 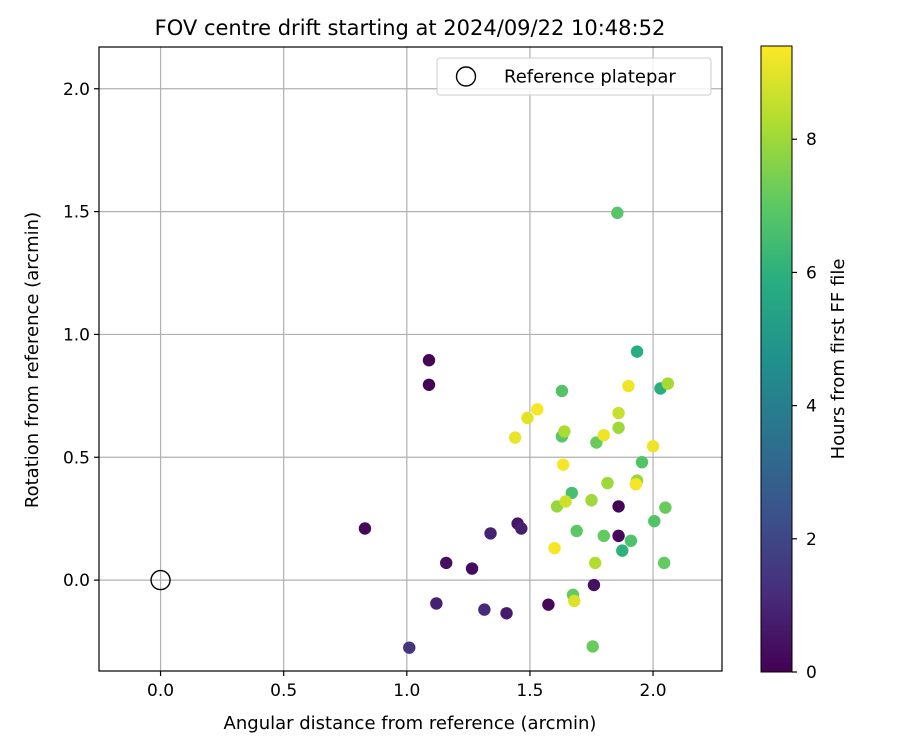 What do you see at coordinates (529, 691) in the screenshot?
I see `x-tick-label: 1.5` at bounding box center [529, 691].